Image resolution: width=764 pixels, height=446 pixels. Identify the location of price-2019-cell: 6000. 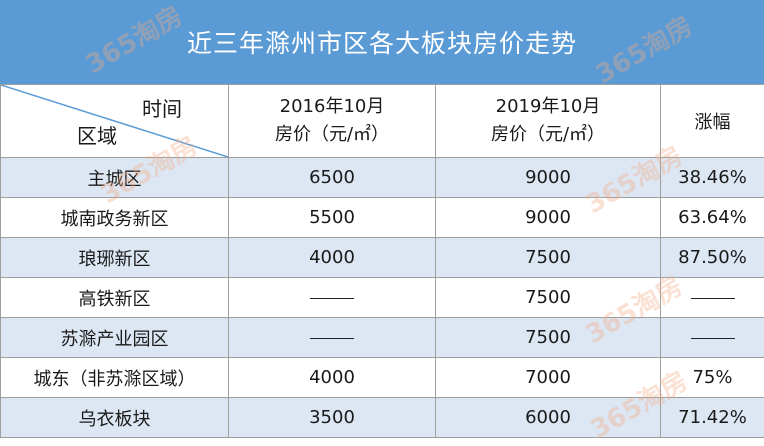
(548, 418).